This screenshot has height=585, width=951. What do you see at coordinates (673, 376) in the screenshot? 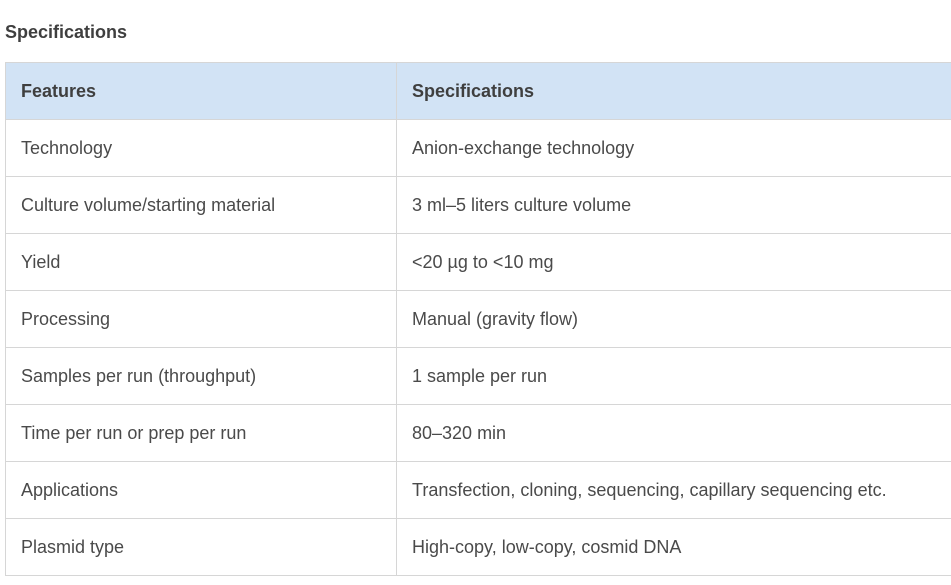
I see `spec-cell: 1 sample per run` at bounding box center [673, 376].